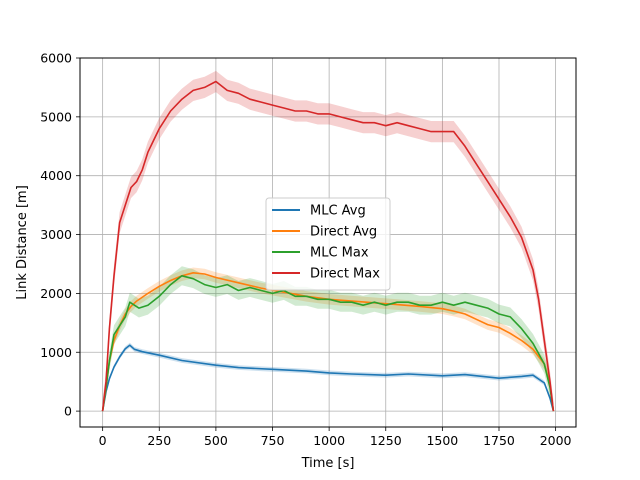  Describe the element at coordinates (328, 463) in the screenshot. I see `x-axis-label: Time [s]` at that location.